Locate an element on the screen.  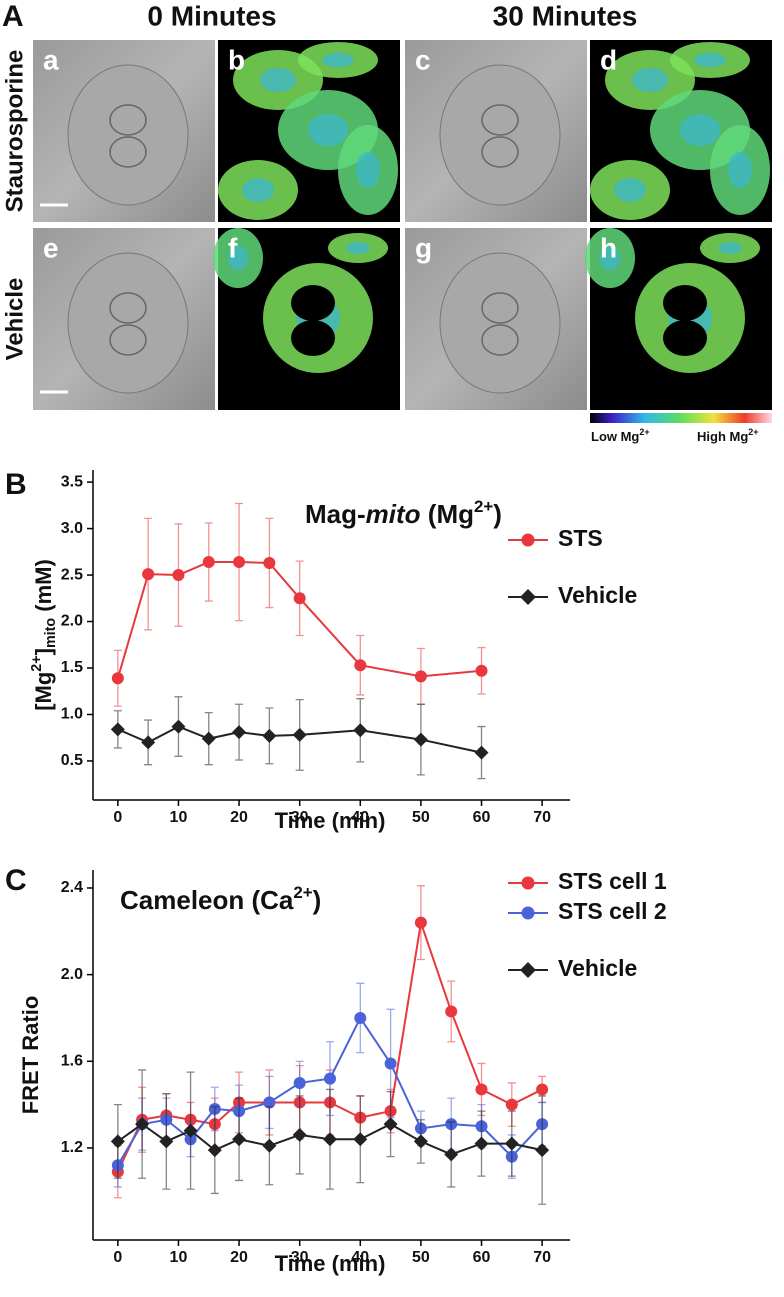
text-part: [Mg is located at coordinates (43, 691).